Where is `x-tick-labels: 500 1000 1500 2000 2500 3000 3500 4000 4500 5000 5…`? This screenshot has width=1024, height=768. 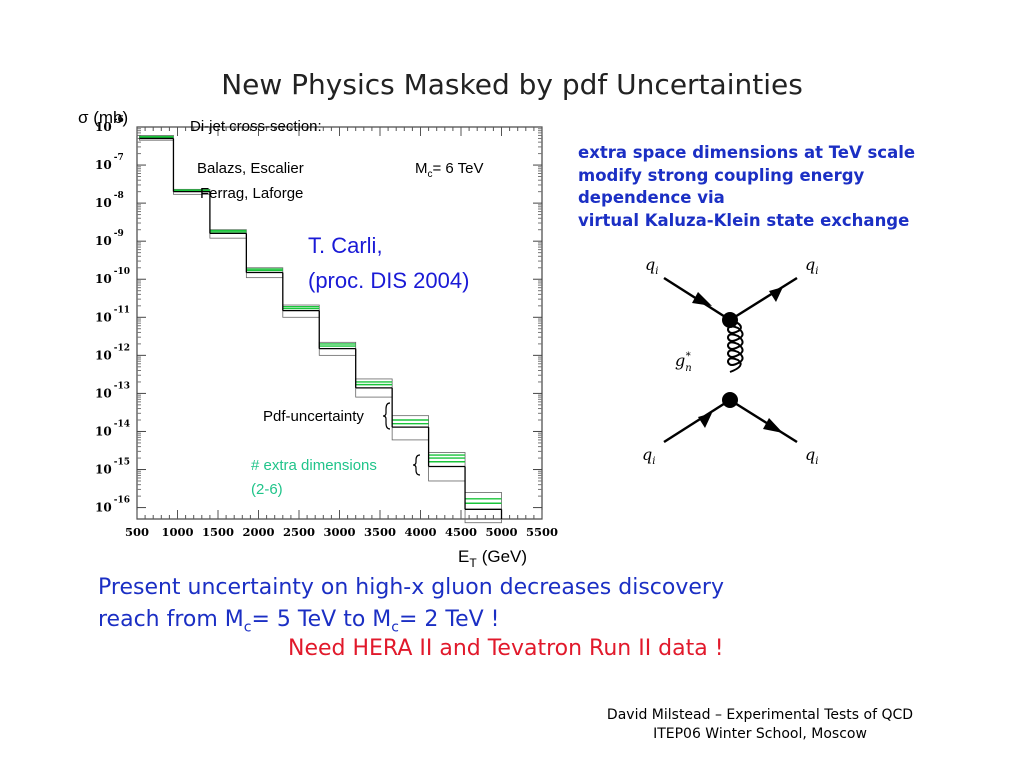 x-tick-labels: 500 1000 1500 2000 2500 3000 3500 4000 4500 5000 5… is located at coordinates (341, 532).